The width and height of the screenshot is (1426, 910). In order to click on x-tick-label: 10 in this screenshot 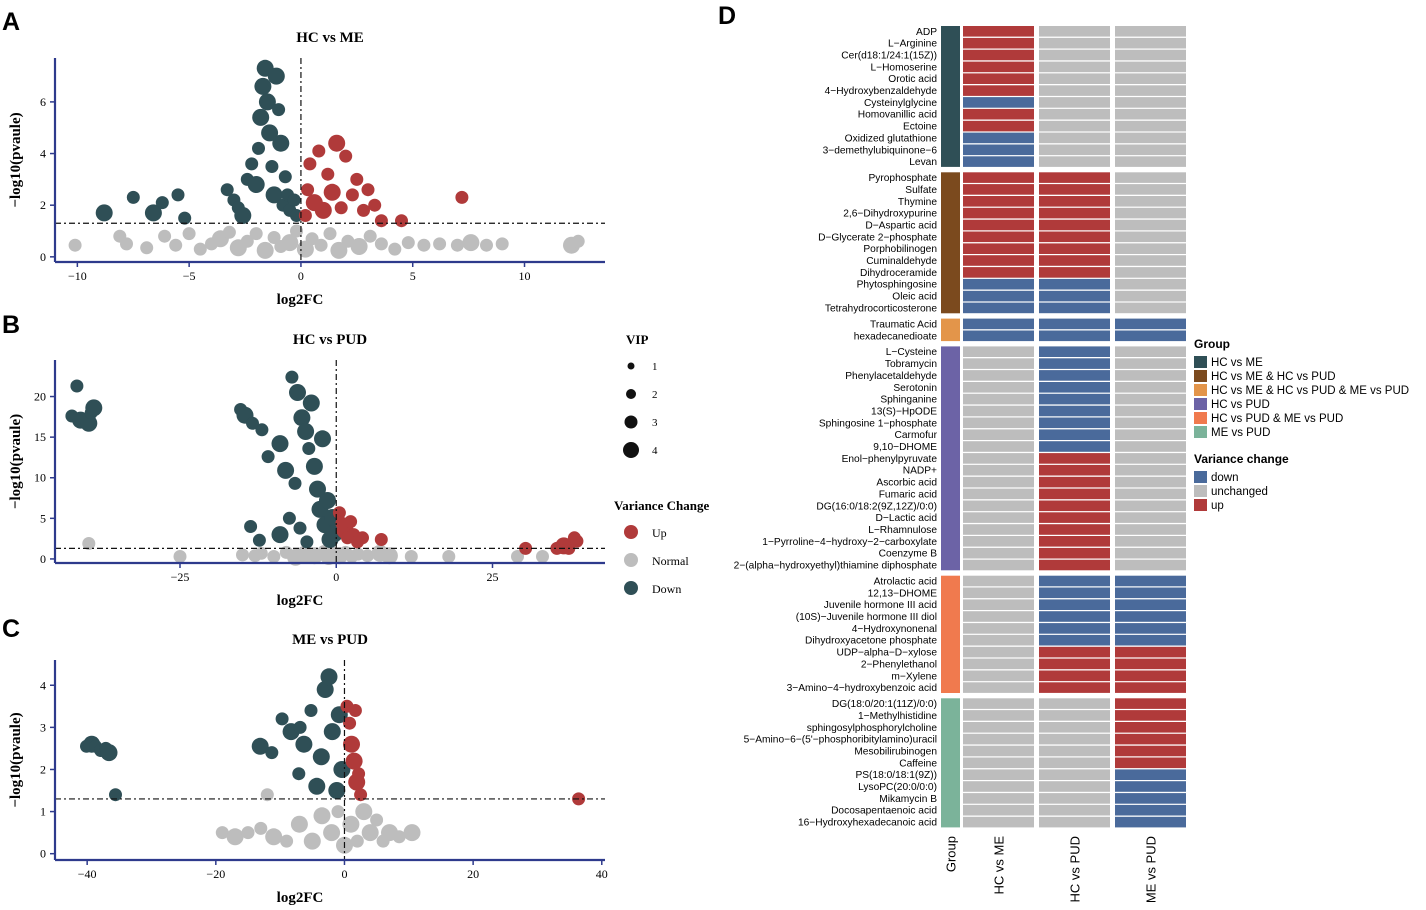, I will do `click(525, 276)`.